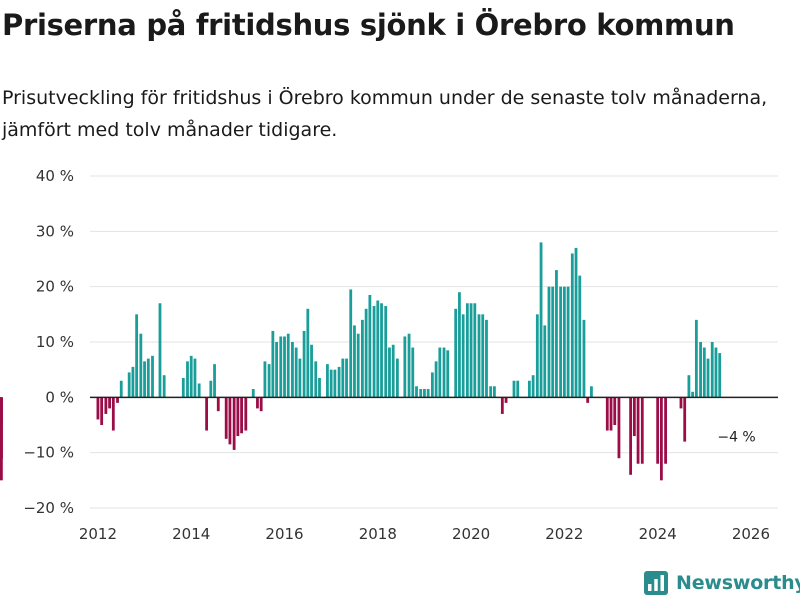 This screenshot has height=600, width=800. What do you see at coordinates (55, 231) in the screenshot?
I see `y-tick-label: 30 %` at bounding box center [55, 231].